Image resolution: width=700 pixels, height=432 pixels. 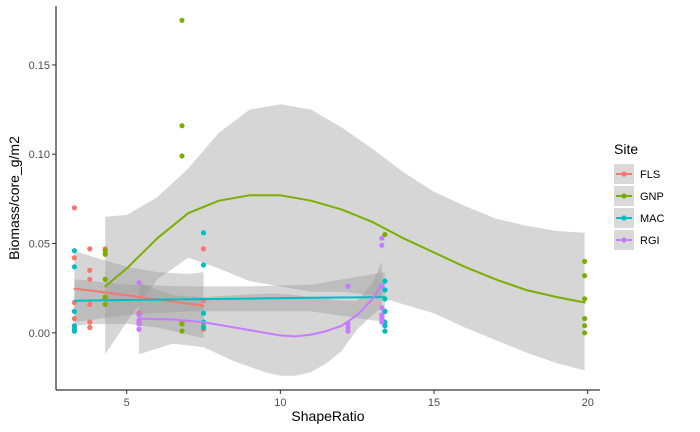 What do you see at coordinates (39, 245) in the screenshot?
I see `y-tick-label-1: 0.05` at bounding box center [39, 245].